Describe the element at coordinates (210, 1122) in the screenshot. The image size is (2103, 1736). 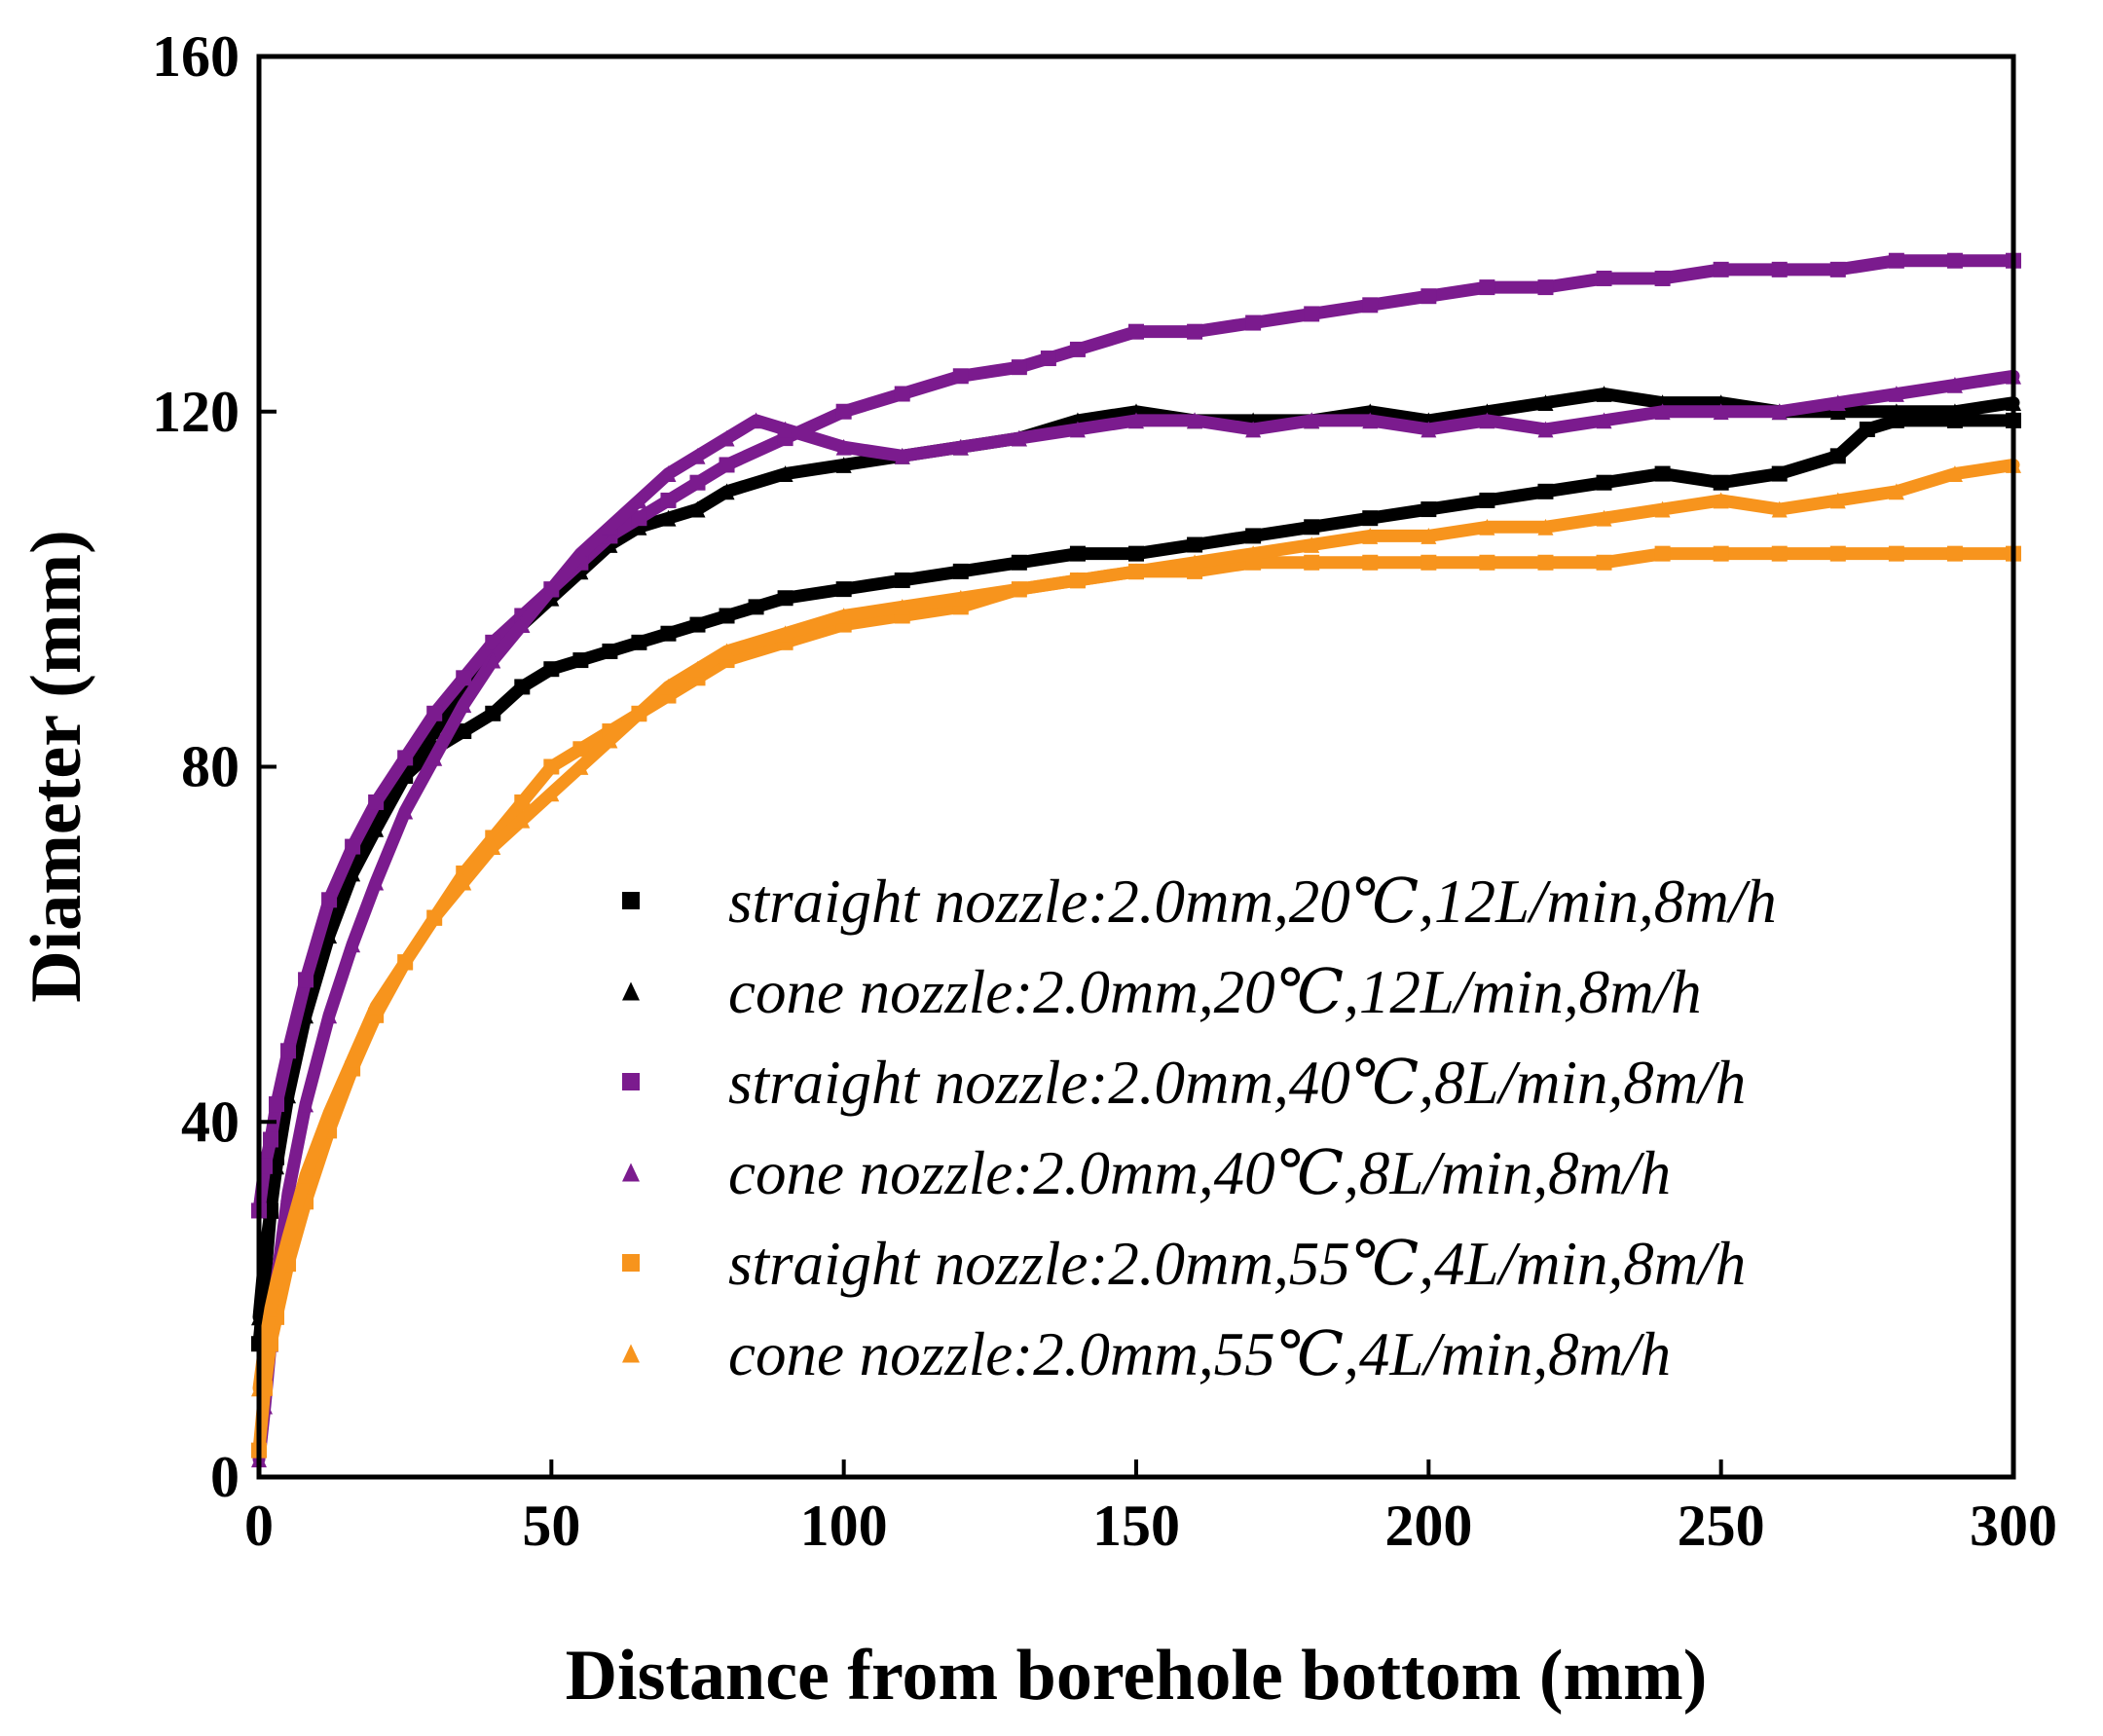
I see `y-tick-label: 40` at that location.